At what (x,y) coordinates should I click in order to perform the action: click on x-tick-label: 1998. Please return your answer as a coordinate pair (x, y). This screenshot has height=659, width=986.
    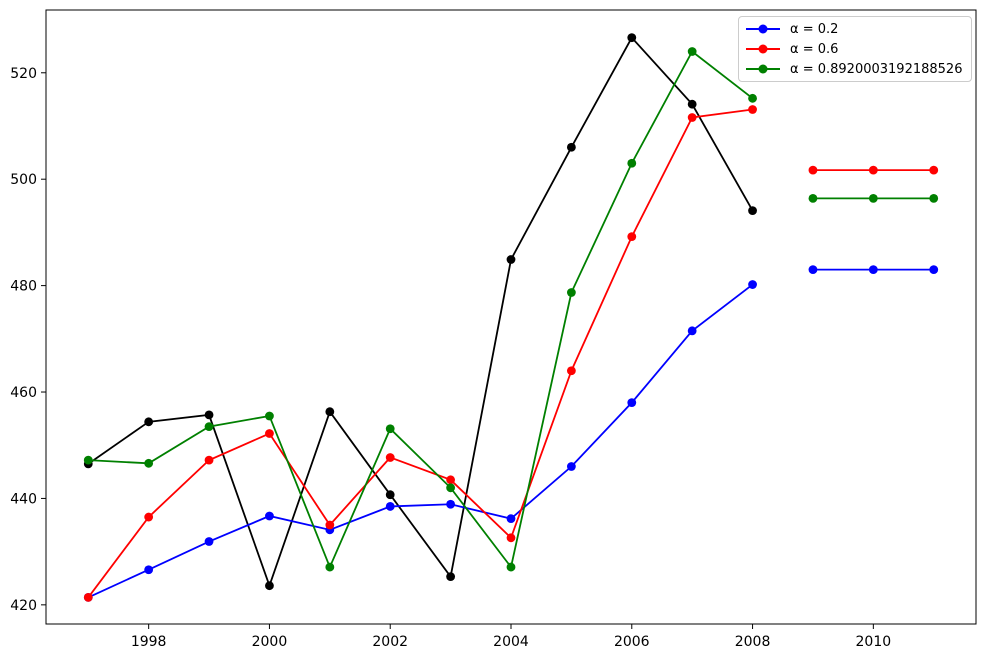
    Looking at the image, I should click on (149, 642).